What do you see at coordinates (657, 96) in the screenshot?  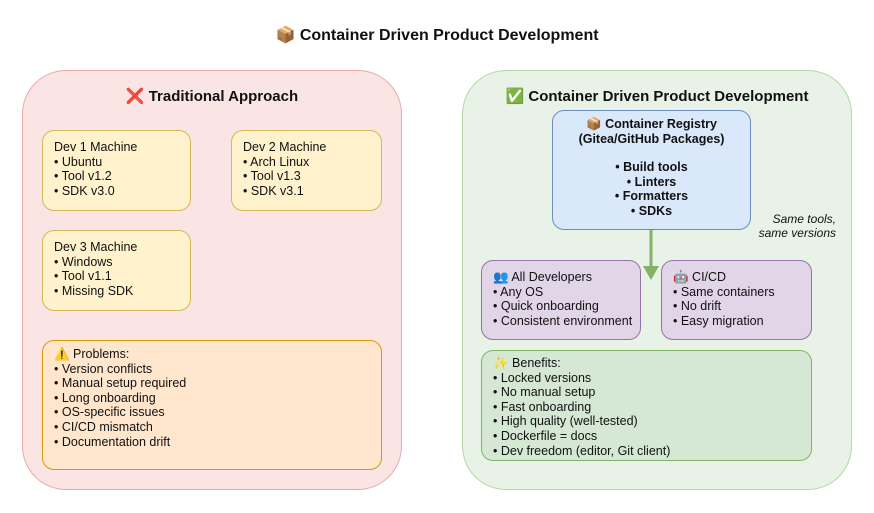 I see `container-heading: ✅ Container Driven Product Development` at bounding box center [657, 96].